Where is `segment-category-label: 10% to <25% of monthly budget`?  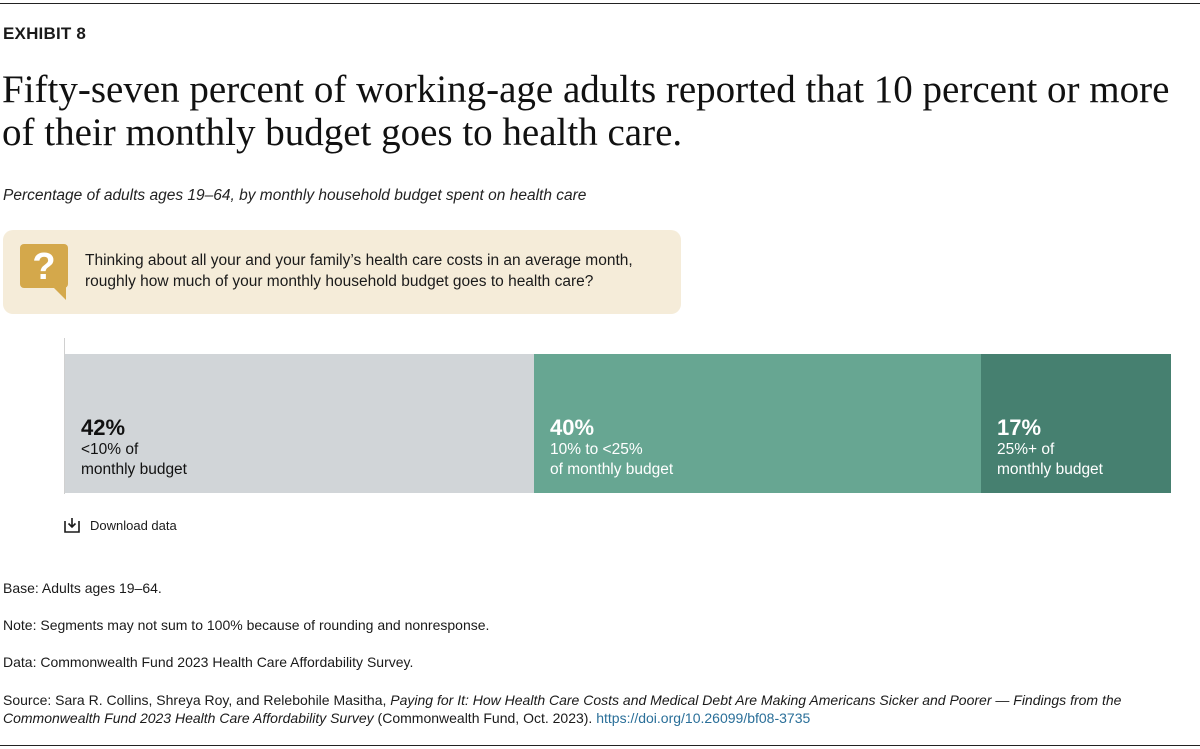
segment-category-label: 10% to <25% of monthly budget is located at coordinates (612, 459).